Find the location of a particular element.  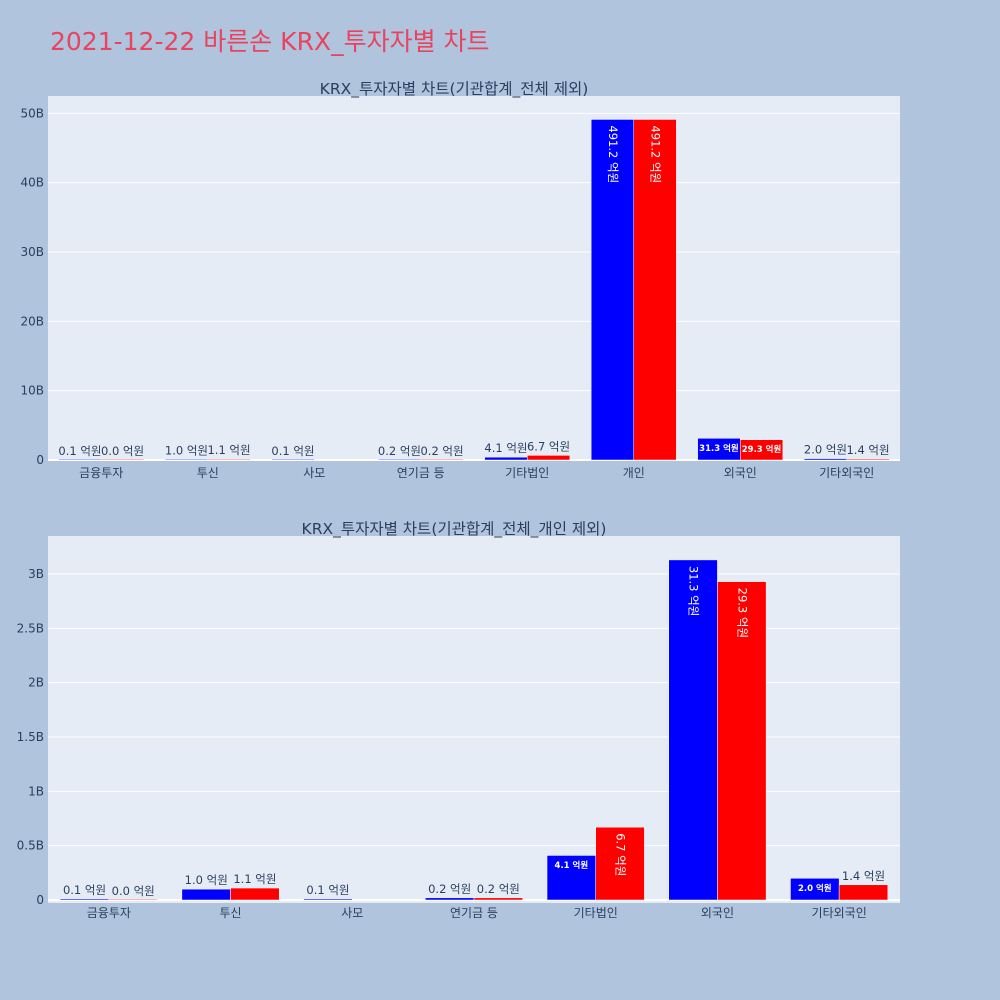

y-tick-label: 0.5B is located at coordinates (30, 846).